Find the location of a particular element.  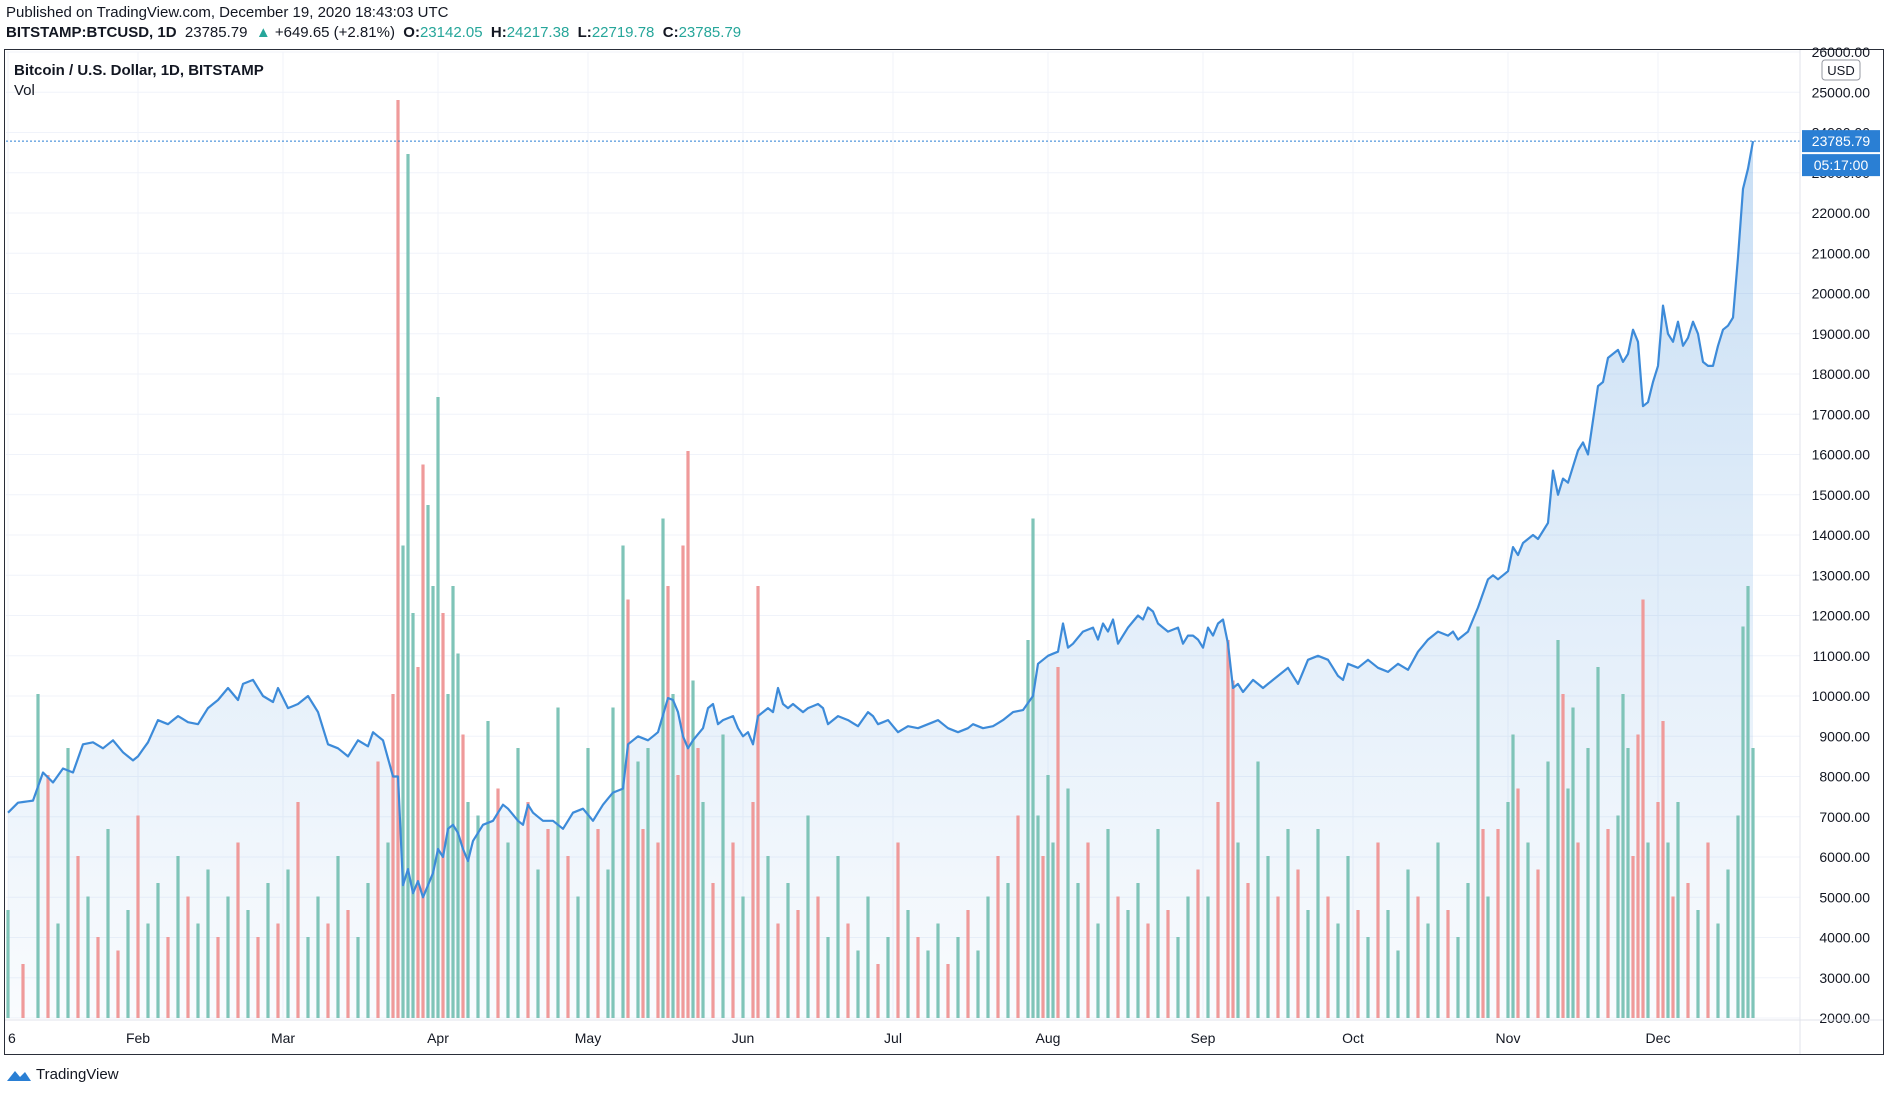

x-tick-label: Sep is located at coordinates (1203, 1038).